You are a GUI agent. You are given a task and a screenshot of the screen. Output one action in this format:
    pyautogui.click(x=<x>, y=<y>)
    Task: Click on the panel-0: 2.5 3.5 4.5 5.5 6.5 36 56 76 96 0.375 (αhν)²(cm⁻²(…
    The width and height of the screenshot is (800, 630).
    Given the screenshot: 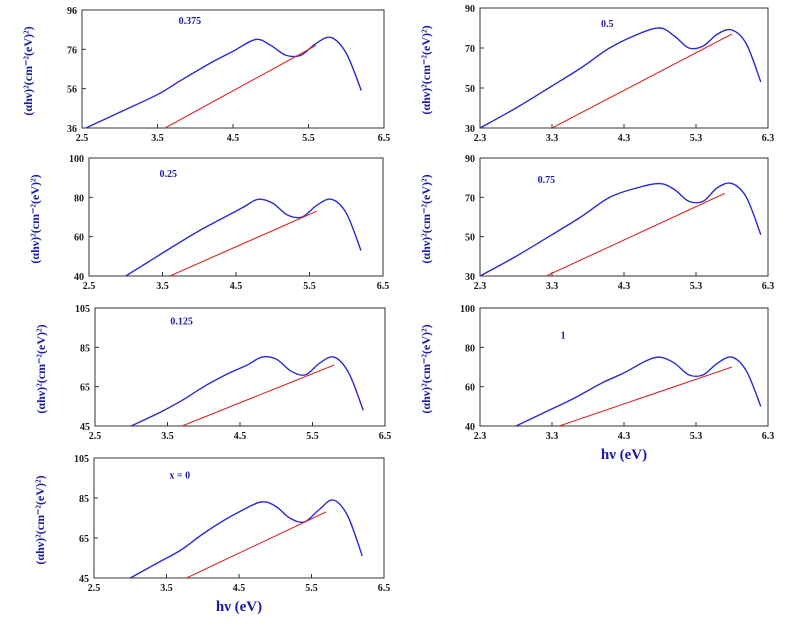 What is the action you would take?
    pyautogui.click(x=205, y=75)
    